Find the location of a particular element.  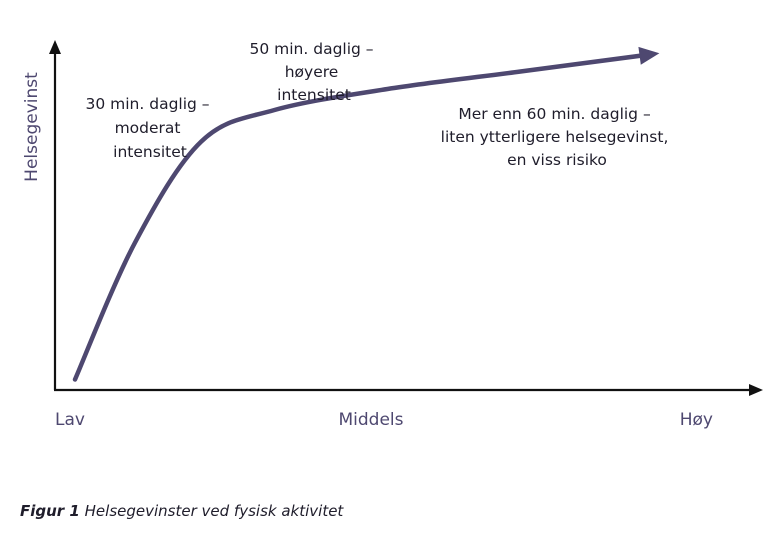

annotation-30-min-line: moderat is located at coordinates (148, 128).